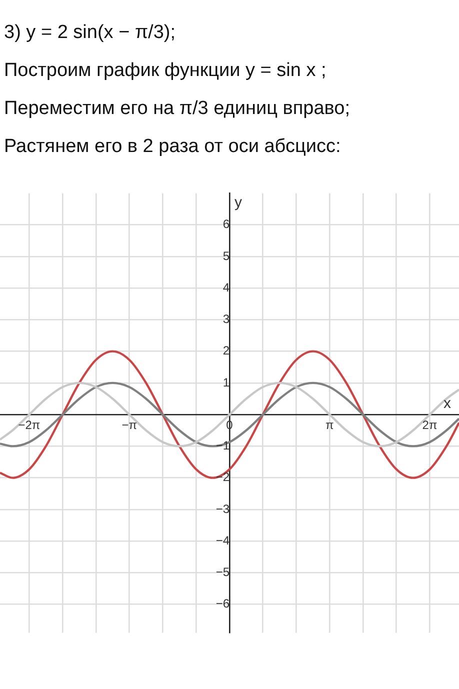 Image resolution: width=459 pixels, height=689 pixels. What do you see at coordinates (448, 403) in the screenshot?
I see `x-axis-title: x` at bounding box center [448, 403].